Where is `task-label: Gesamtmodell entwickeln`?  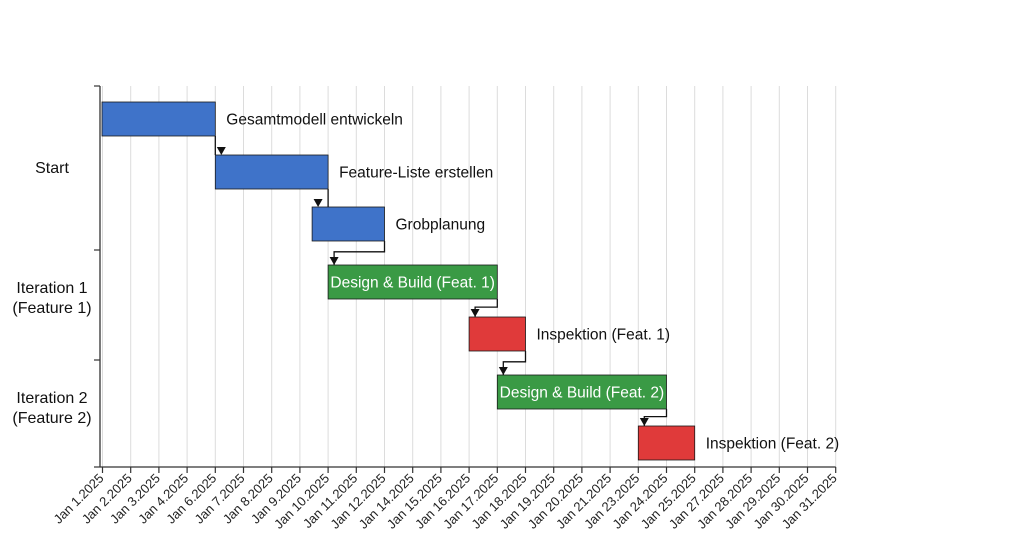
task-label: Gesamtmodell entwickeln is located at coordinates (314, 120).